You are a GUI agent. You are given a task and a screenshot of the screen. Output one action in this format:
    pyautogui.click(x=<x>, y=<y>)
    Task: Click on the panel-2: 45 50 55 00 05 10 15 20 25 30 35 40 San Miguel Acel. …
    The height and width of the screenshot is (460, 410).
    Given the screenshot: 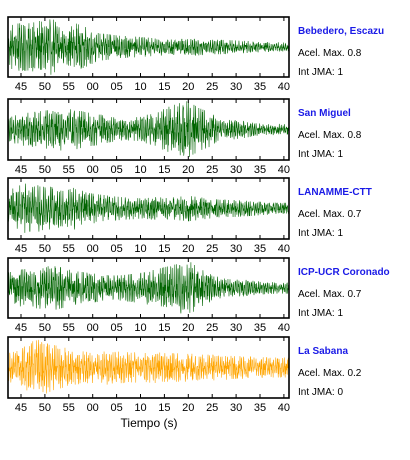 What is the action you would take?
    pyautogui.click(x=184, y=137)
    